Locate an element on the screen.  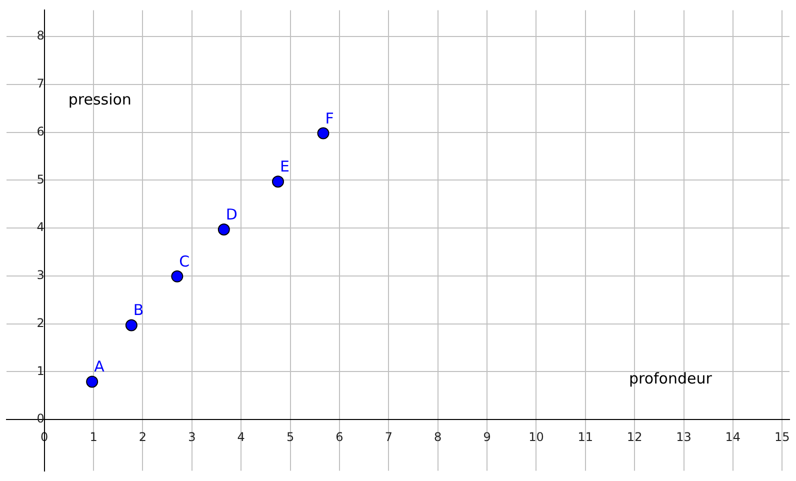
x-tick-label: 1 is located at coordinates (94, 437).